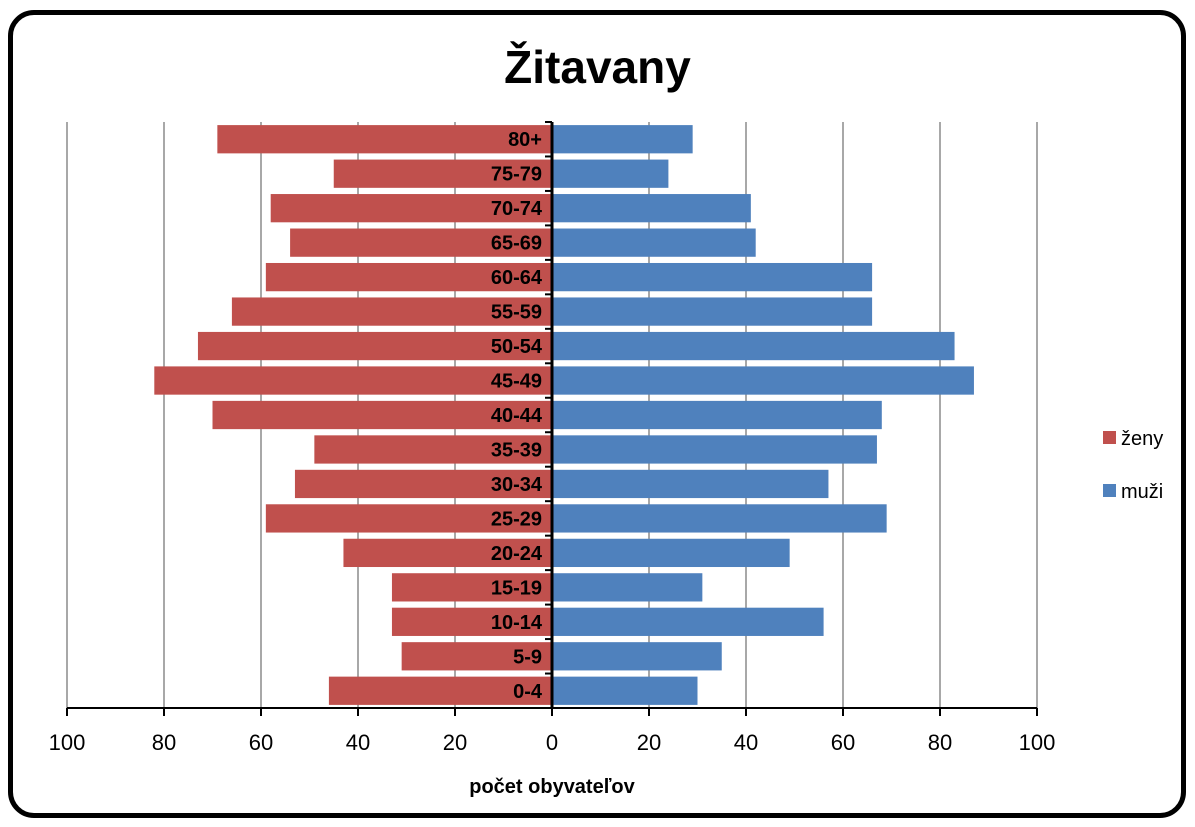 This screenshot has width=1195, height=827. I want to click on age-label-25-29: 25-29, so click(516, 519).